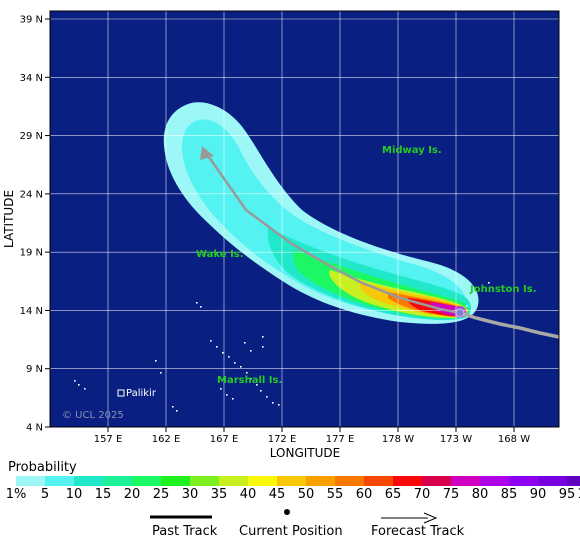 This screenshot has width=580, height=546. I want to click on colorbar-label: 20, so click(132, 494).